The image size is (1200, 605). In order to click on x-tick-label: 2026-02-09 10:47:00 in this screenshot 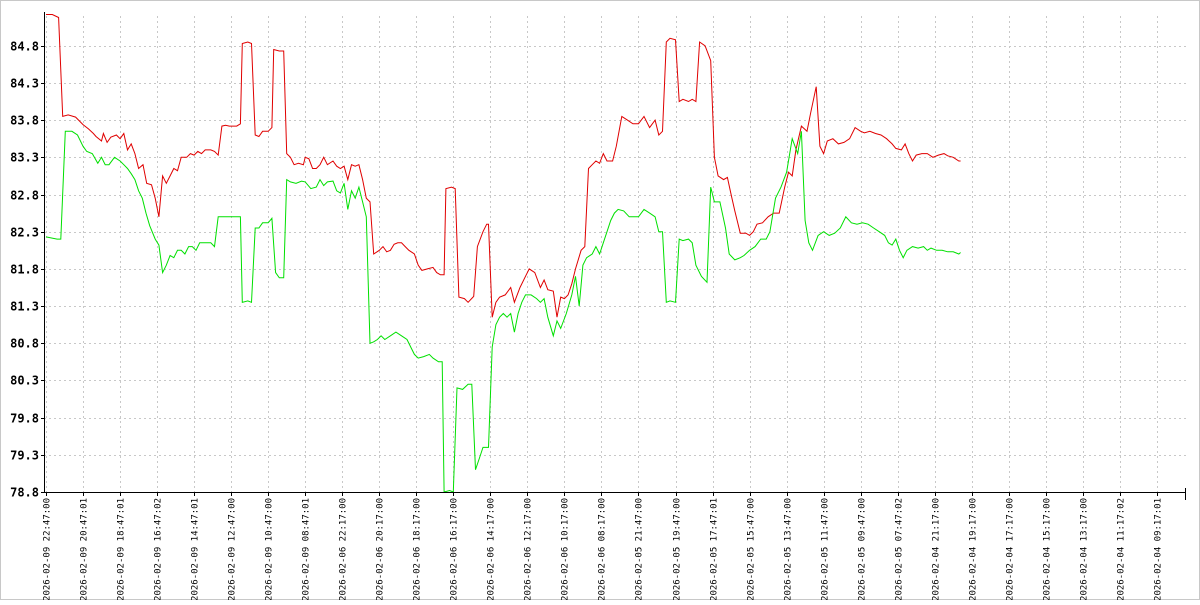, I will do `click(270, 549)`.